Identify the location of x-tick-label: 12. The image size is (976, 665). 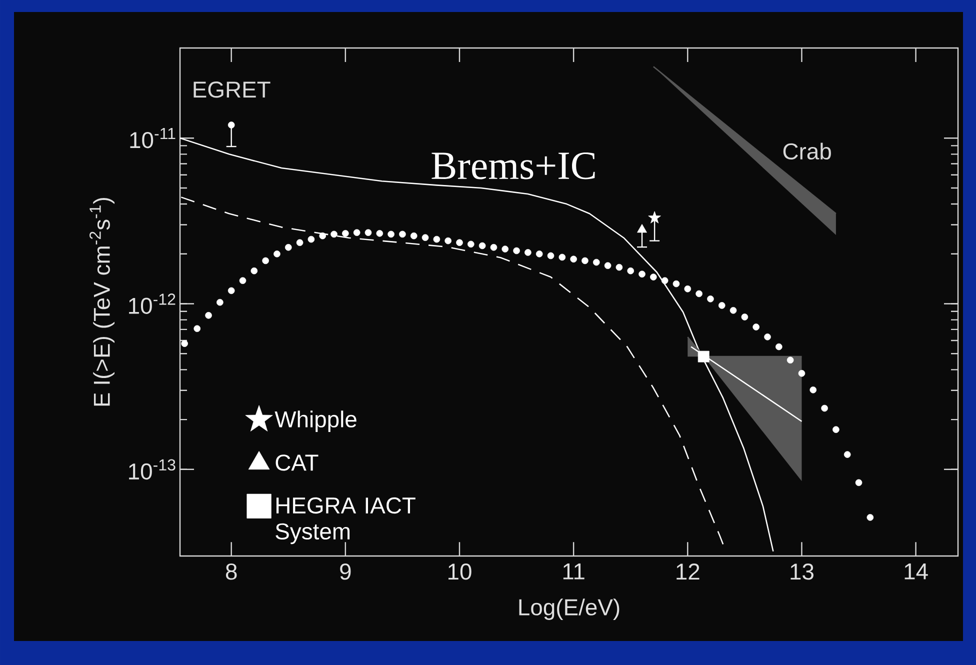
(688, 572).